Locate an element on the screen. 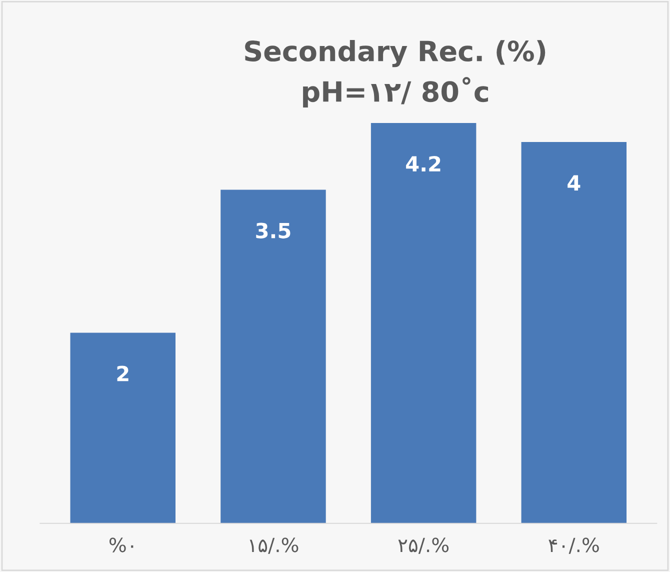 This screenshot has width=670, height=572. data-label: 2 is located at coordinates (122, 374).